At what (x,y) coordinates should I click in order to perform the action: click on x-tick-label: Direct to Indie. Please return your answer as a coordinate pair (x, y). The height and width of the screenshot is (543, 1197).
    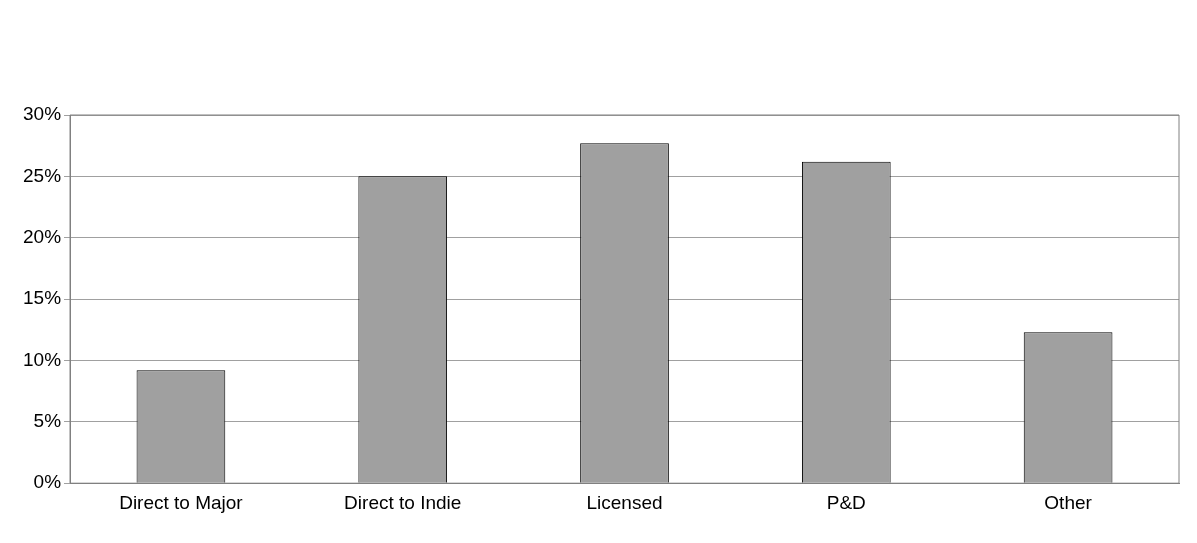
    Looking at the image, I should click on (403, 502).